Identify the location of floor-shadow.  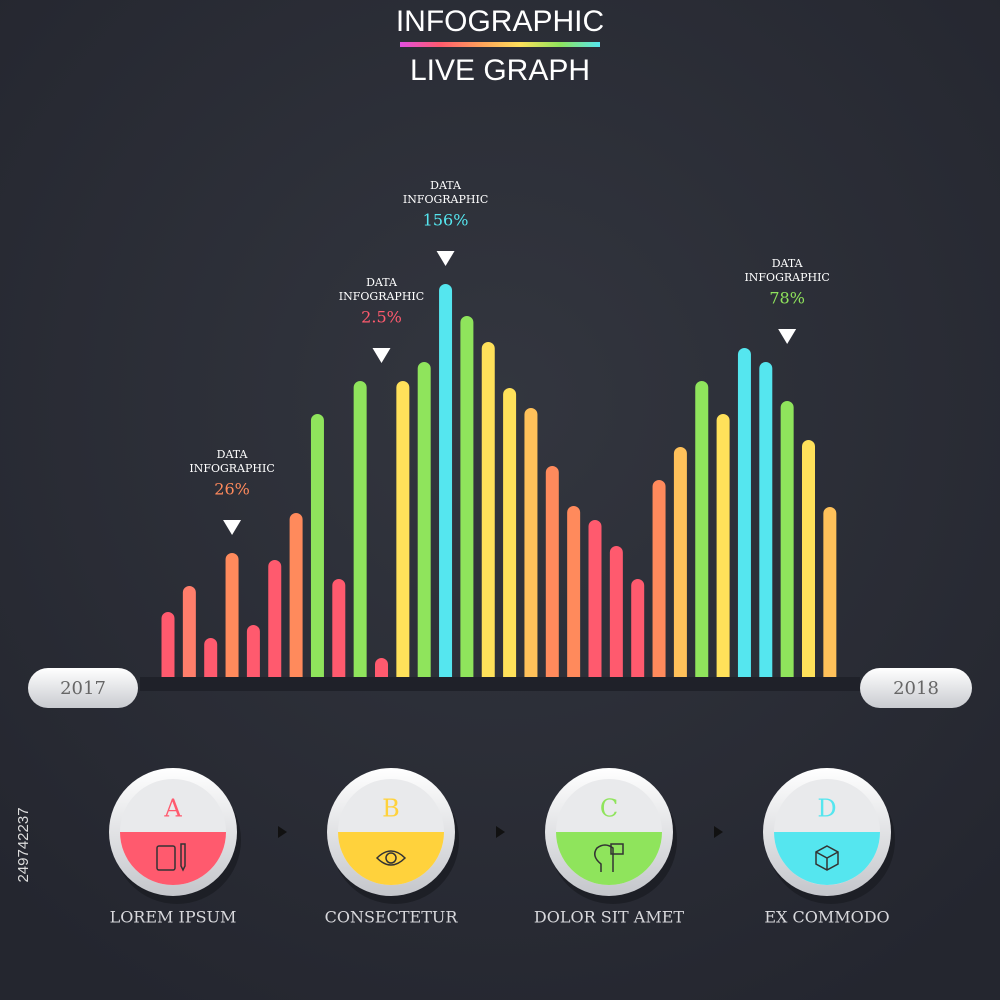
(500, 684).